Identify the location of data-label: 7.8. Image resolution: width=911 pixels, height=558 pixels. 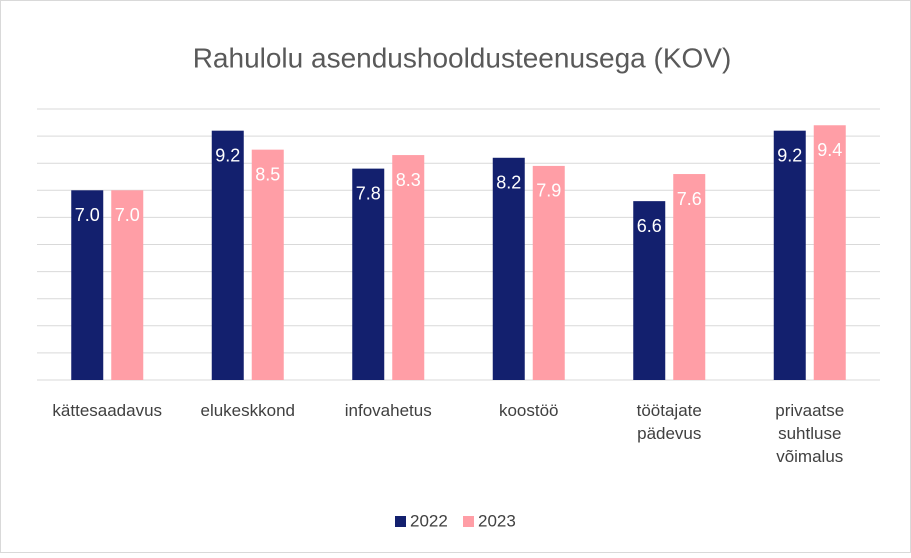
(368, 193).